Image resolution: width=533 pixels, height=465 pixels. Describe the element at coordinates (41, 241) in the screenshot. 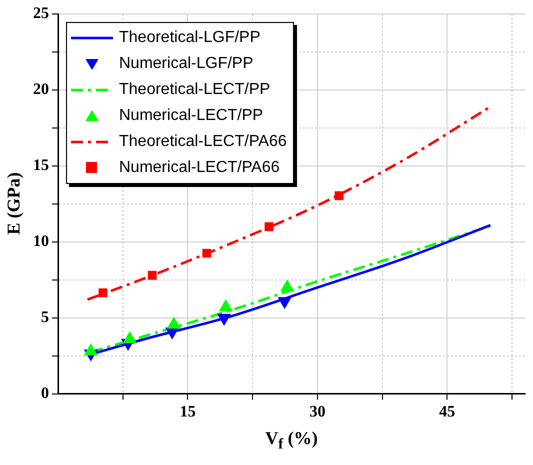

I see `y-tick-label: 10` at that location.